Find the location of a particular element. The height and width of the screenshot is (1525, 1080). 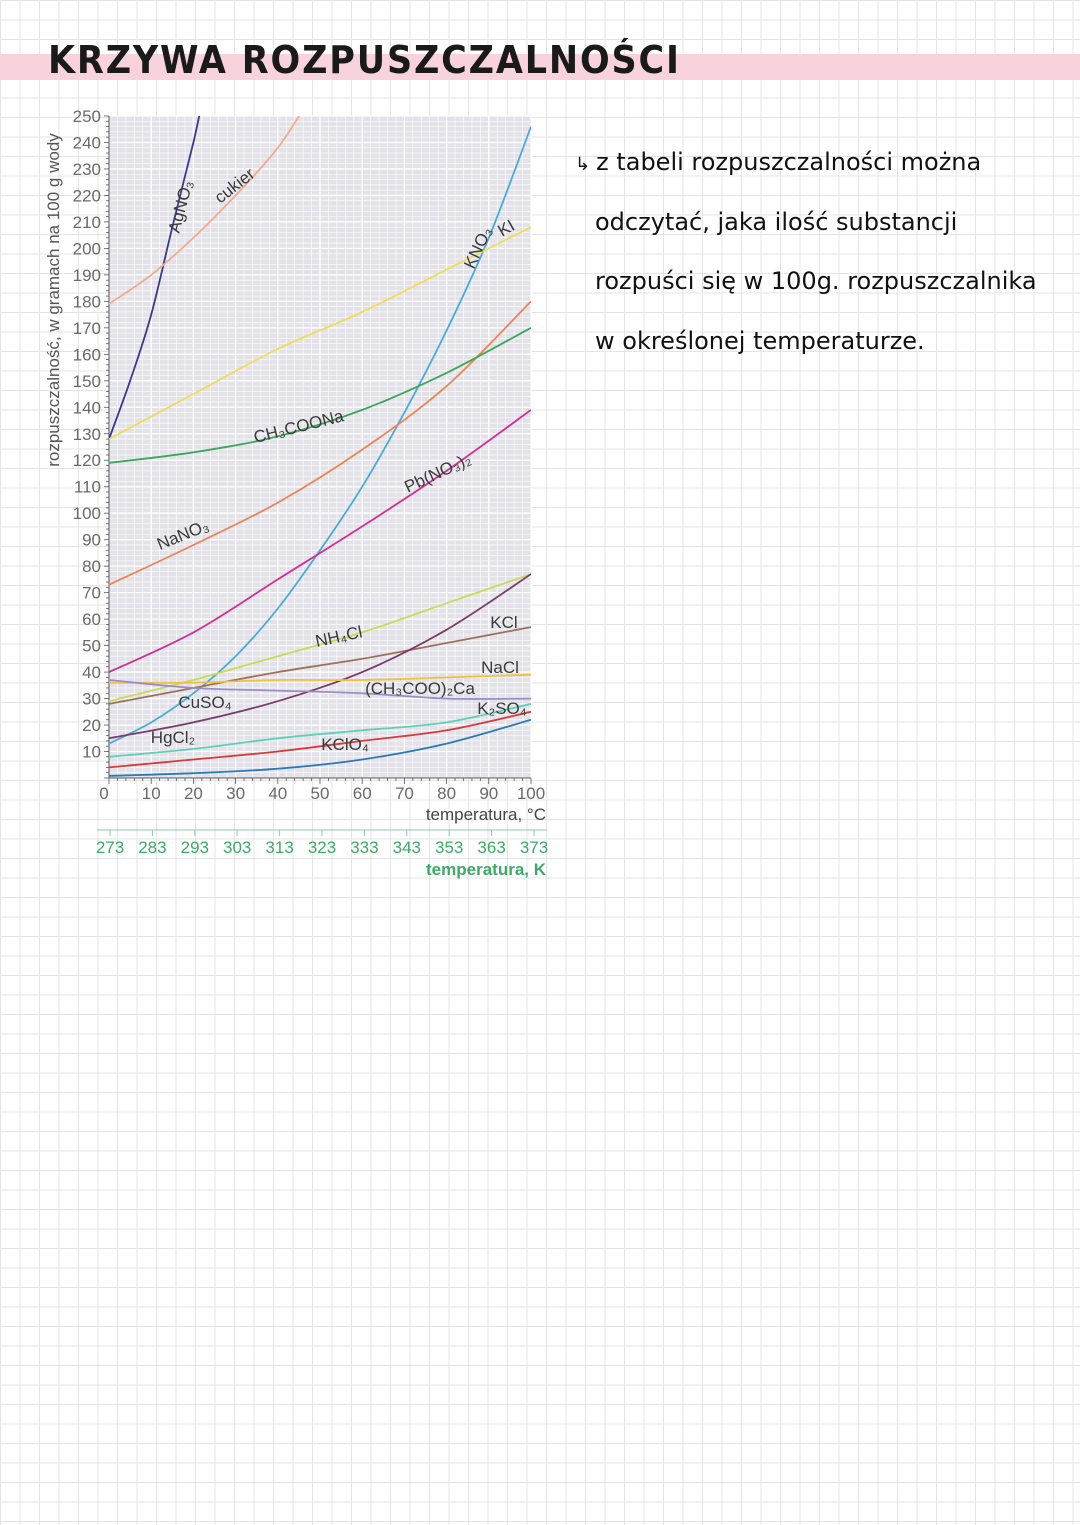

note-line-2: odczytać, jaka ilość substancji is located at coordinates (815, 230).